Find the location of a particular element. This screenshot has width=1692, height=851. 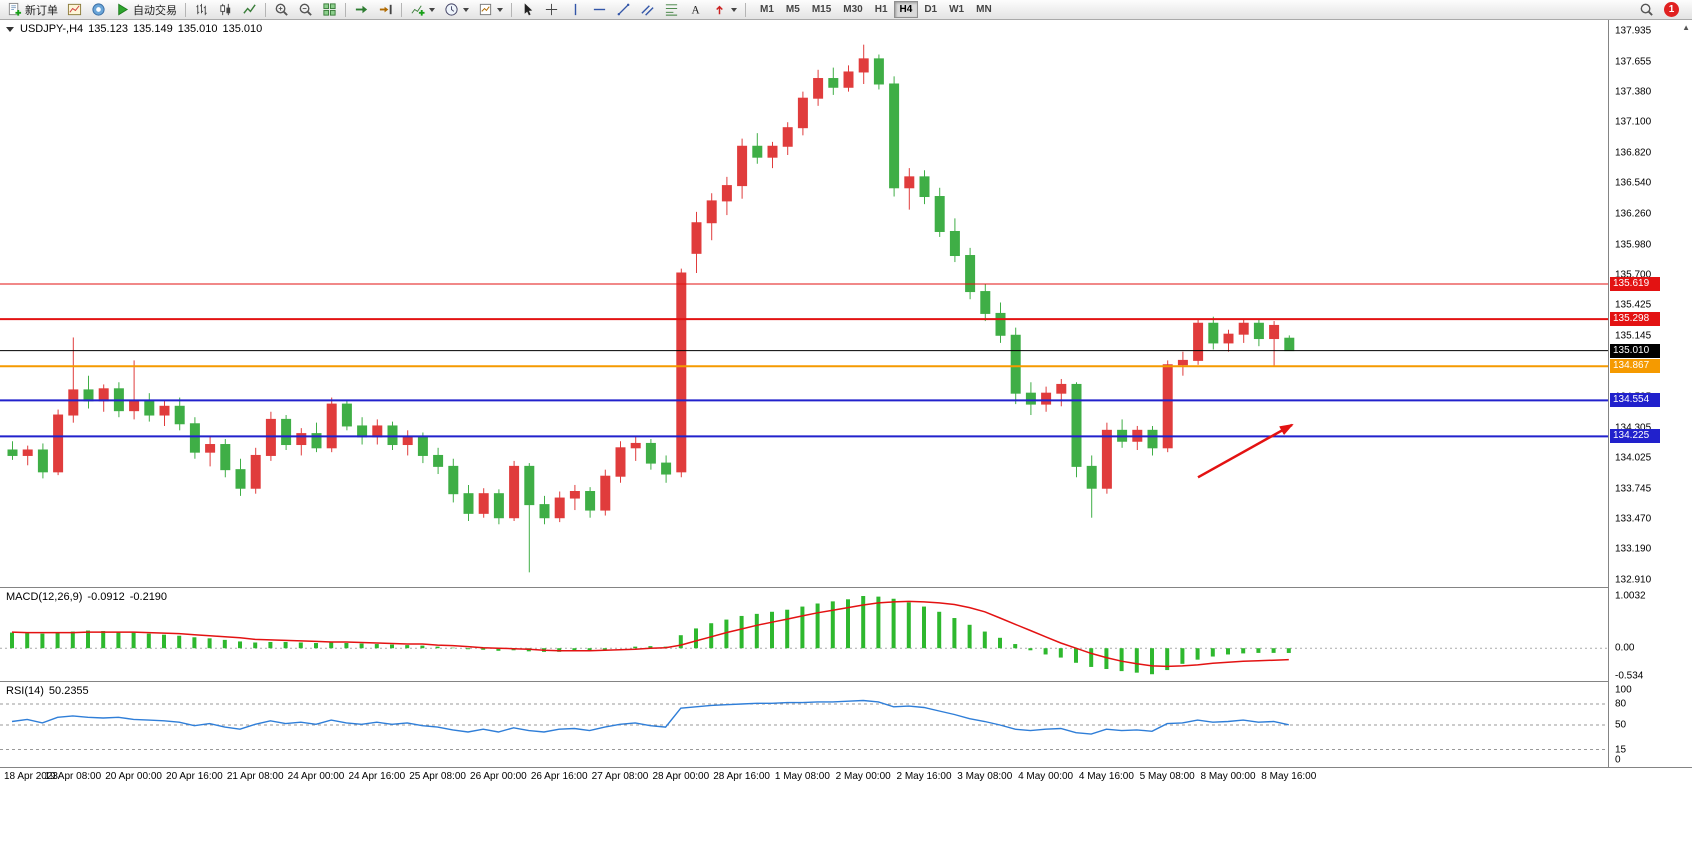

timeframe-M5: M5 is located at coordinates (792, 9).